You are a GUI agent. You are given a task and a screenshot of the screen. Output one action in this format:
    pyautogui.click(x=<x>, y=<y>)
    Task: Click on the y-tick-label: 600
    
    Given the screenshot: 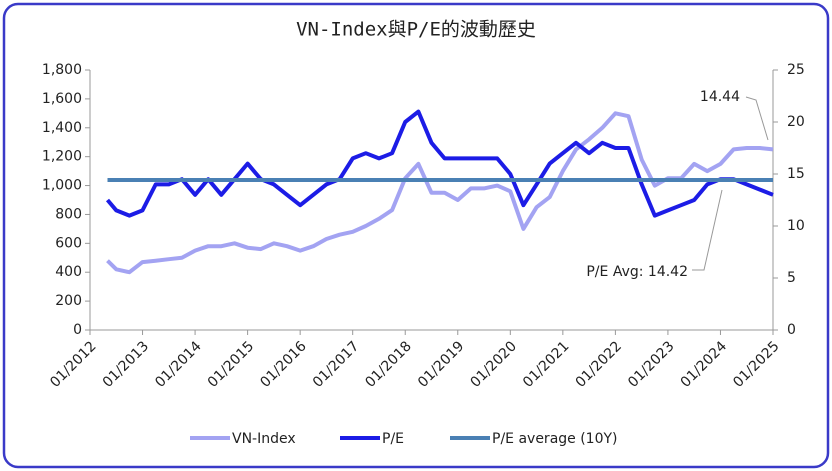 What is the action you would take?
    pyautogui.click(x=68, y=243)
    